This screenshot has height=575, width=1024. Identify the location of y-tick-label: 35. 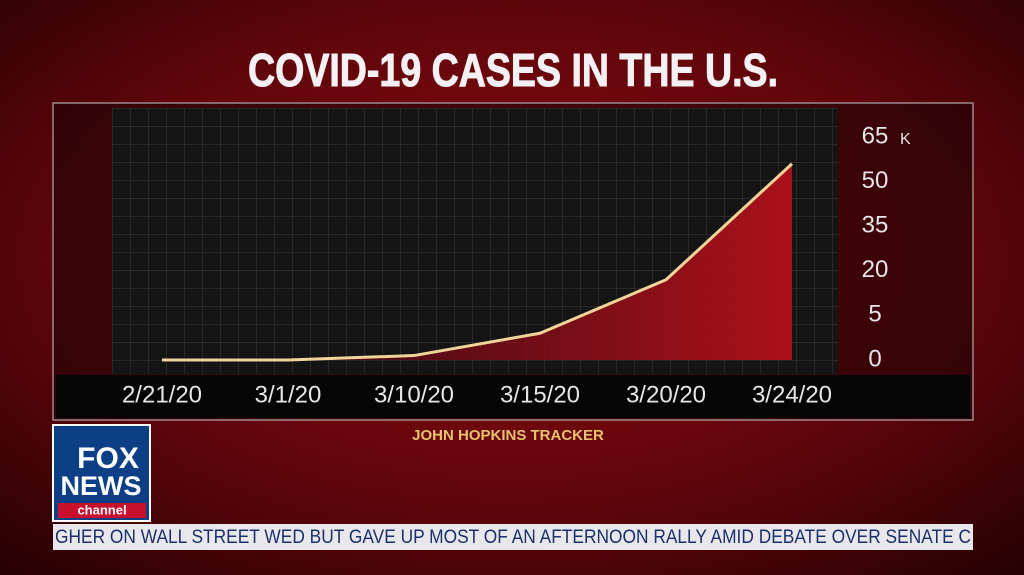
(875, 225).